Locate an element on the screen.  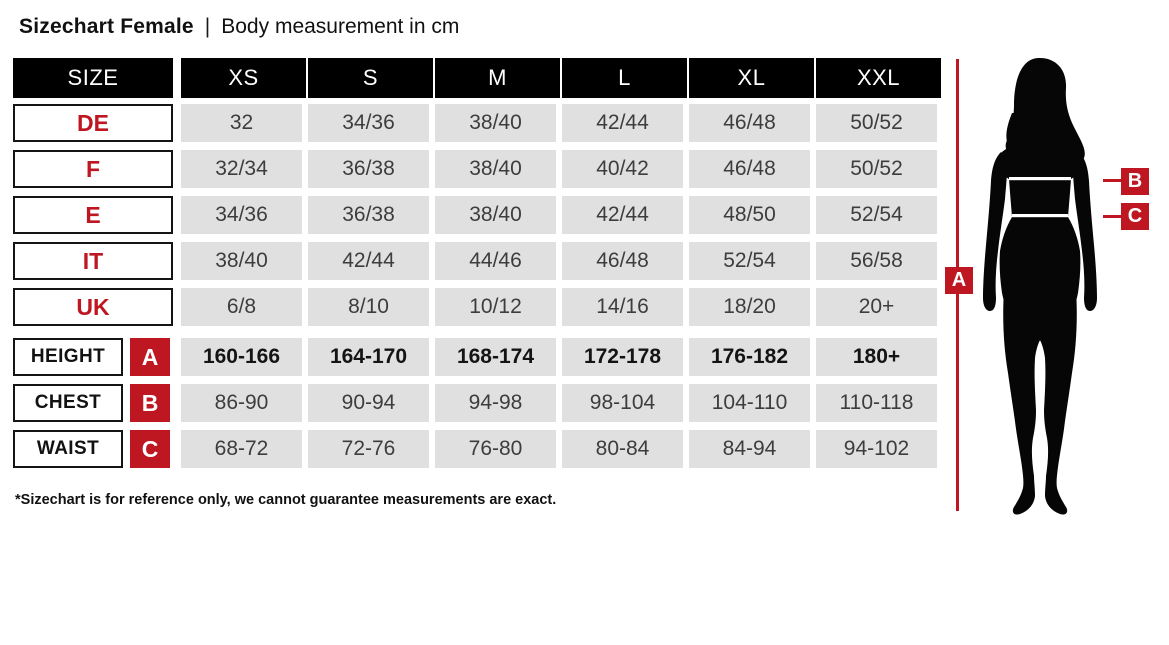
row-label-chest: CHEST is located at coordinates (68, 403).